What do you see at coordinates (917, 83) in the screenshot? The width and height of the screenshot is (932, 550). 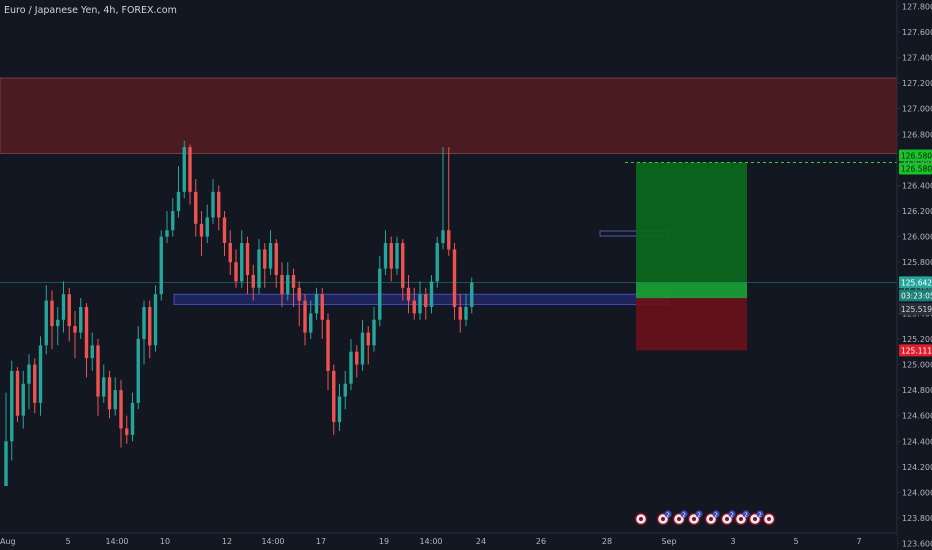 I see `price-tick-label: 127.200` at bounding box center [917, 83].